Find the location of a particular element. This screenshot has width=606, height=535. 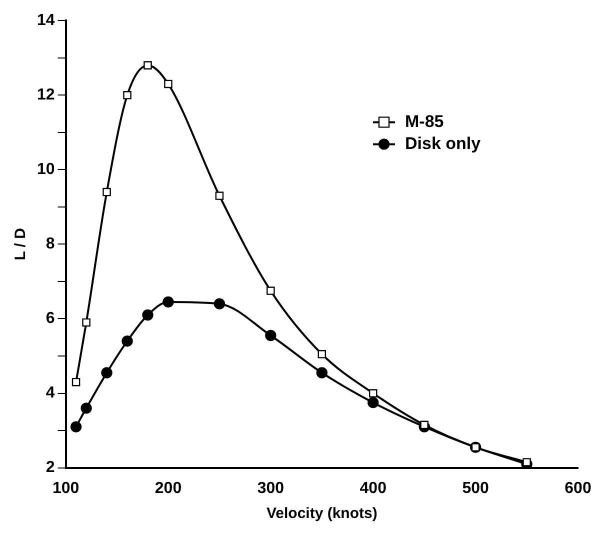

legend-label: M-85 is located at coordinates (424, 121).